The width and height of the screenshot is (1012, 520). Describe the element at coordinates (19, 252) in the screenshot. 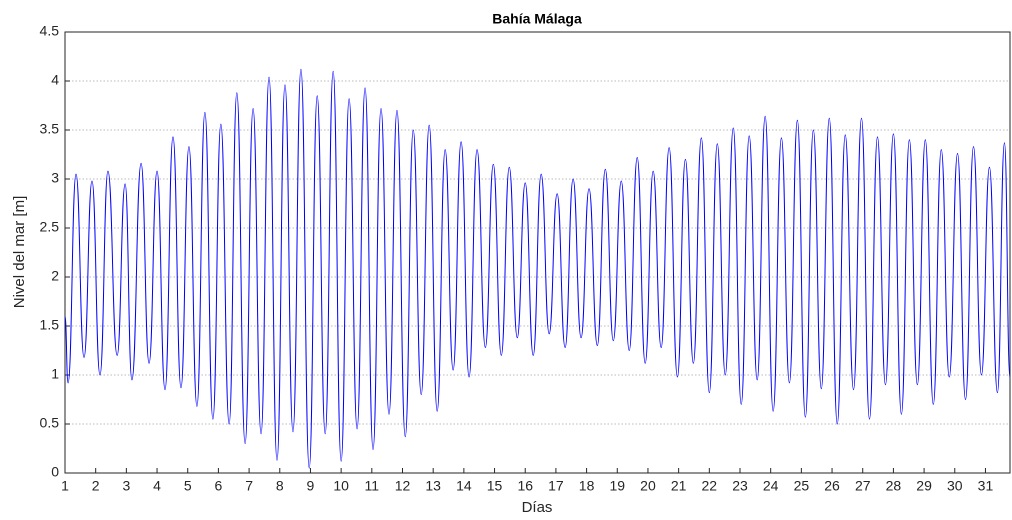

I see `y-axis-label: Nivel del mar [m]` at that location.